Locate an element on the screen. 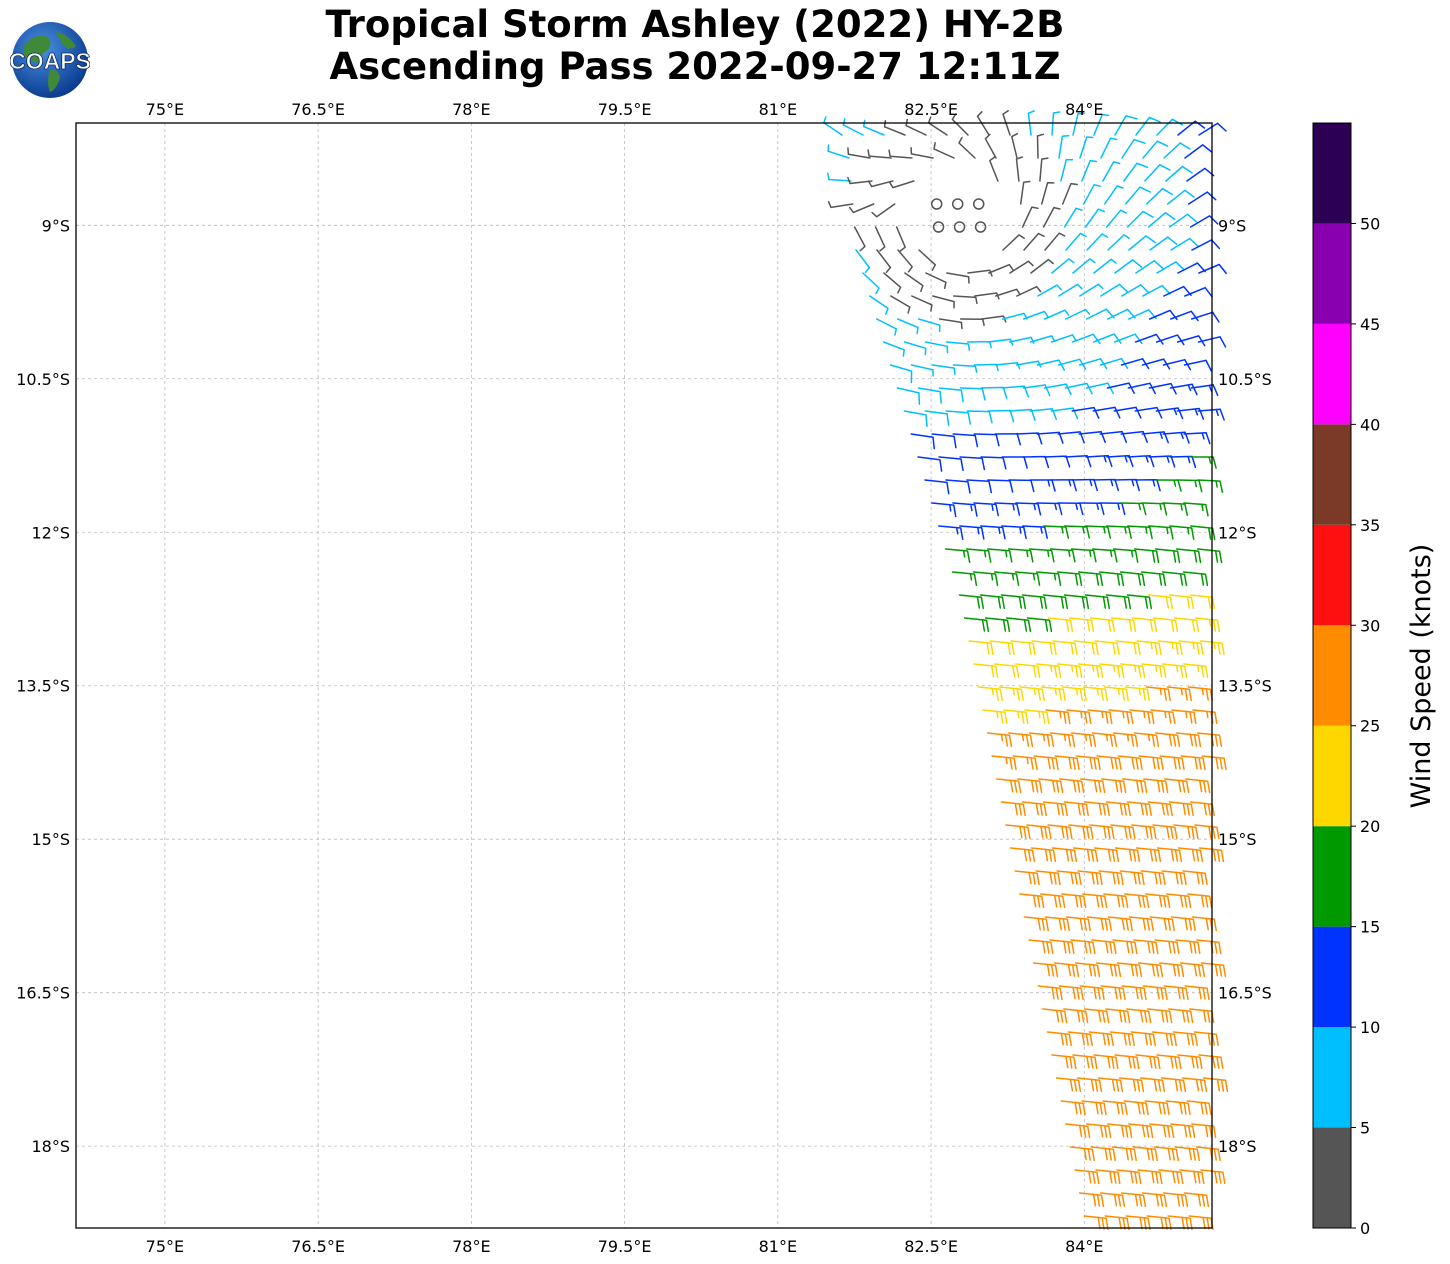 The image size is (1450, 1264). lat-tick-label-left: 10.5°S is located at coordinates (43, 379).